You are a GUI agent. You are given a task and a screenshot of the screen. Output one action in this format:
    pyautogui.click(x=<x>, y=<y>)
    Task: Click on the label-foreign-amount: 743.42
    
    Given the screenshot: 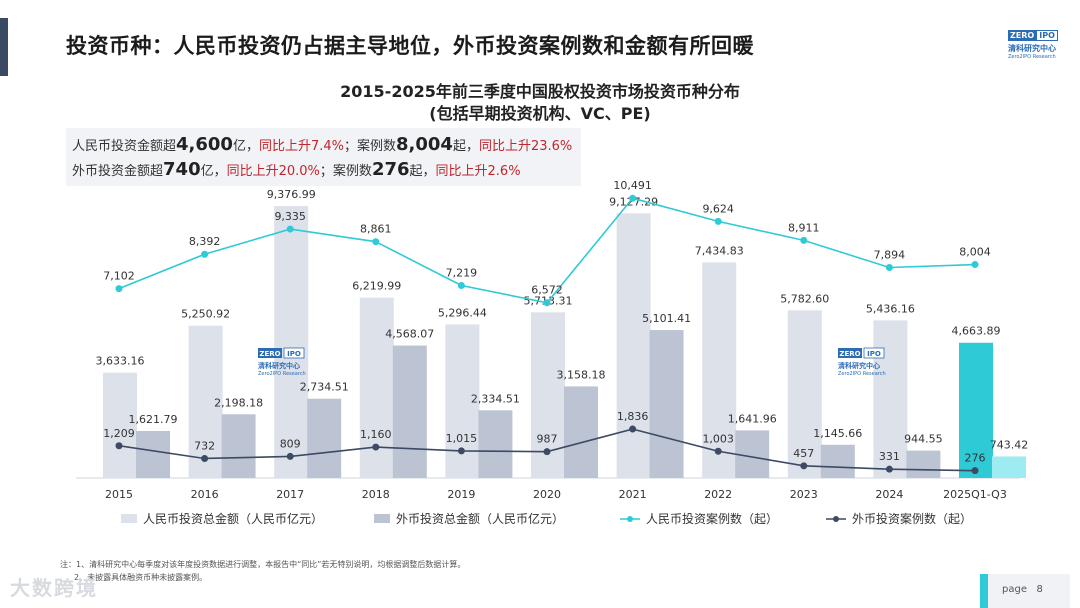 What is the action you would take?
    pyautogui.click(x=1009, y=444)
    